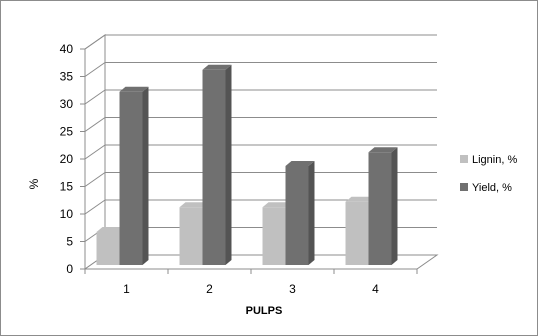  What do you see at coordinates (34, 183) in the screenshot?
I see `y-axis-title: %` at bounding box center [34, 183].